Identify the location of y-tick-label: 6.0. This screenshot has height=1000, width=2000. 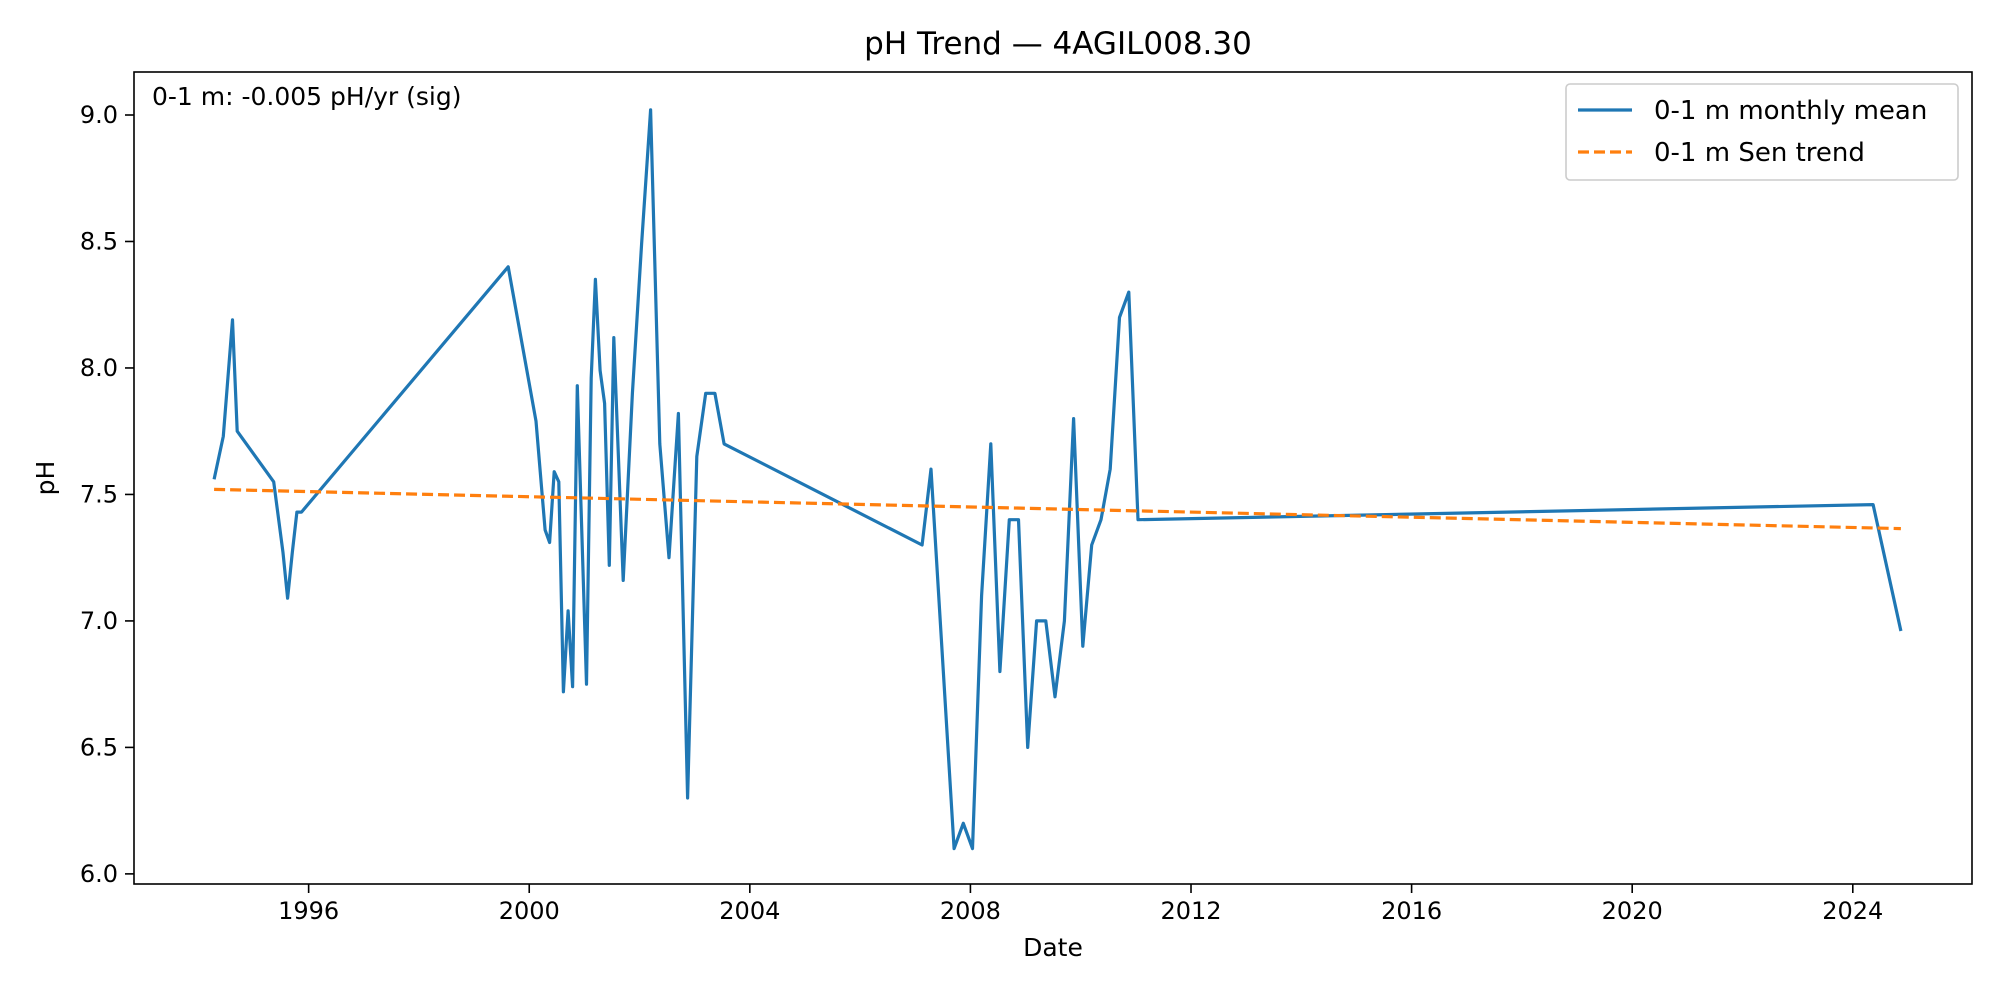
(99, 874).